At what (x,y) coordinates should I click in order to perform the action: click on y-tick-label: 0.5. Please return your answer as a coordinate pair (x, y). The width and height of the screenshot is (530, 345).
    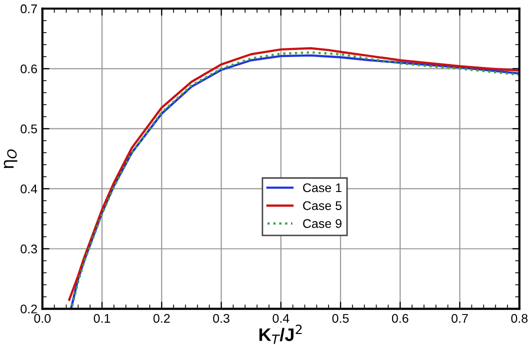
    Looking at the image, I should click on (29, 129).